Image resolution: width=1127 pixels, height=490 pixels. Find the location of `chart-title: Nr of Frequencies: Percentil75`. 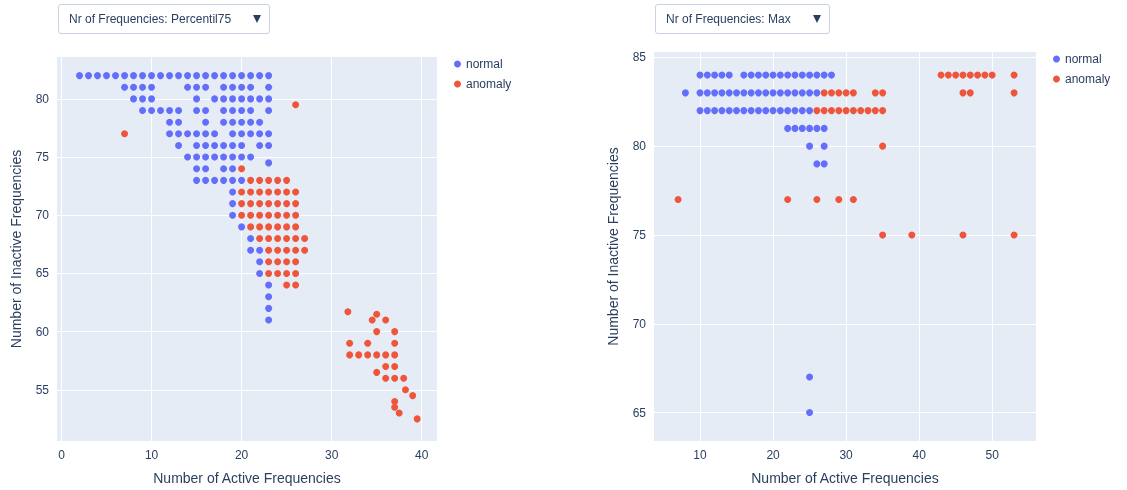

chart-title: Nr of Frequencies: Percentil75 is located at coordinates (150, 19).